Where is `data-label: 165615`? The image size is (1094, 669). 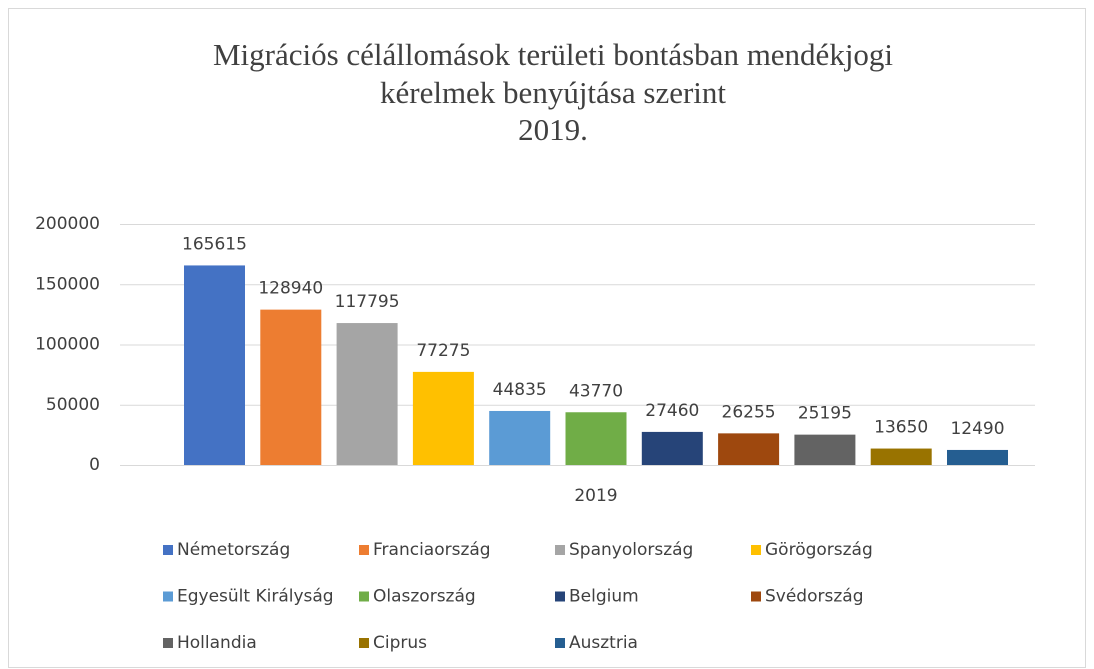
data-label: 165615 is located at coordinates (214, 244).